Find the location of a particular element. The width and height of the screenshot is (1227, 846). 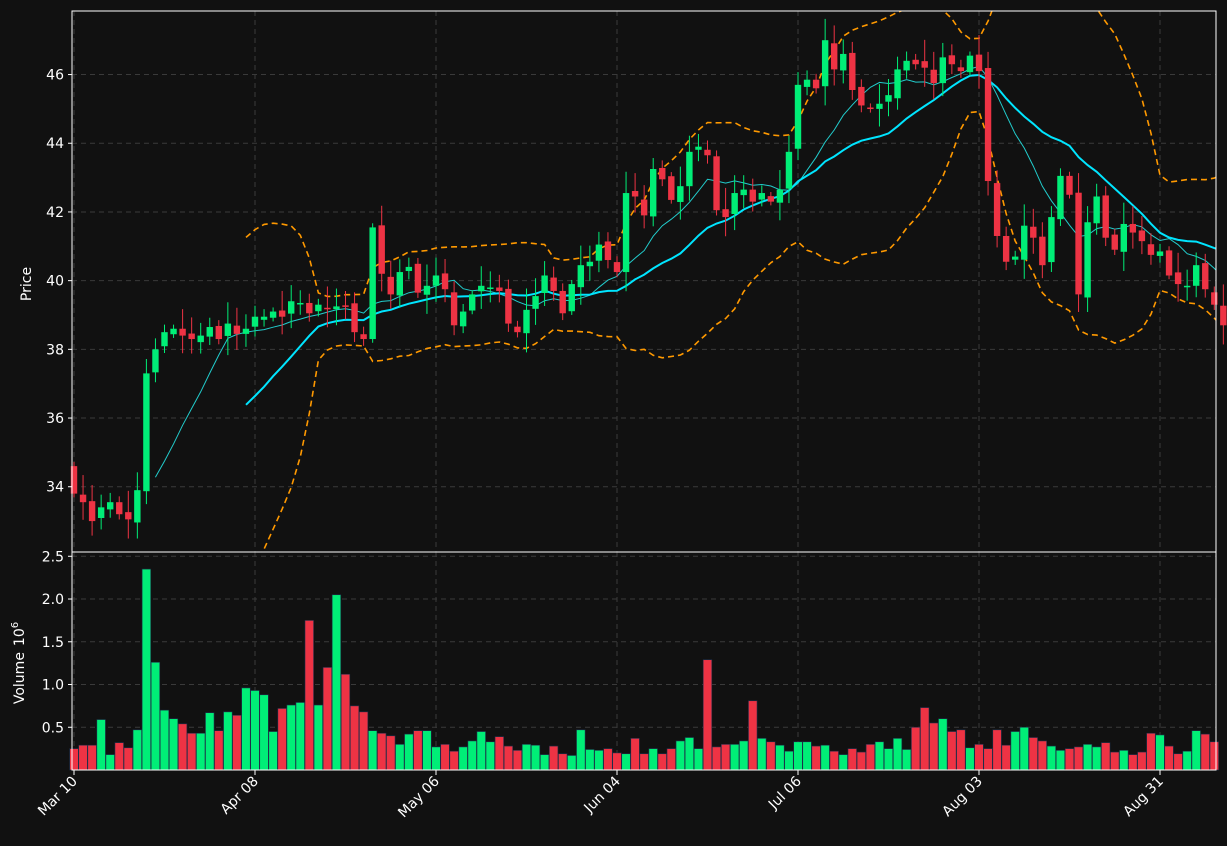

price-y-tick-label: 40 is located at coordinates (55, 282).